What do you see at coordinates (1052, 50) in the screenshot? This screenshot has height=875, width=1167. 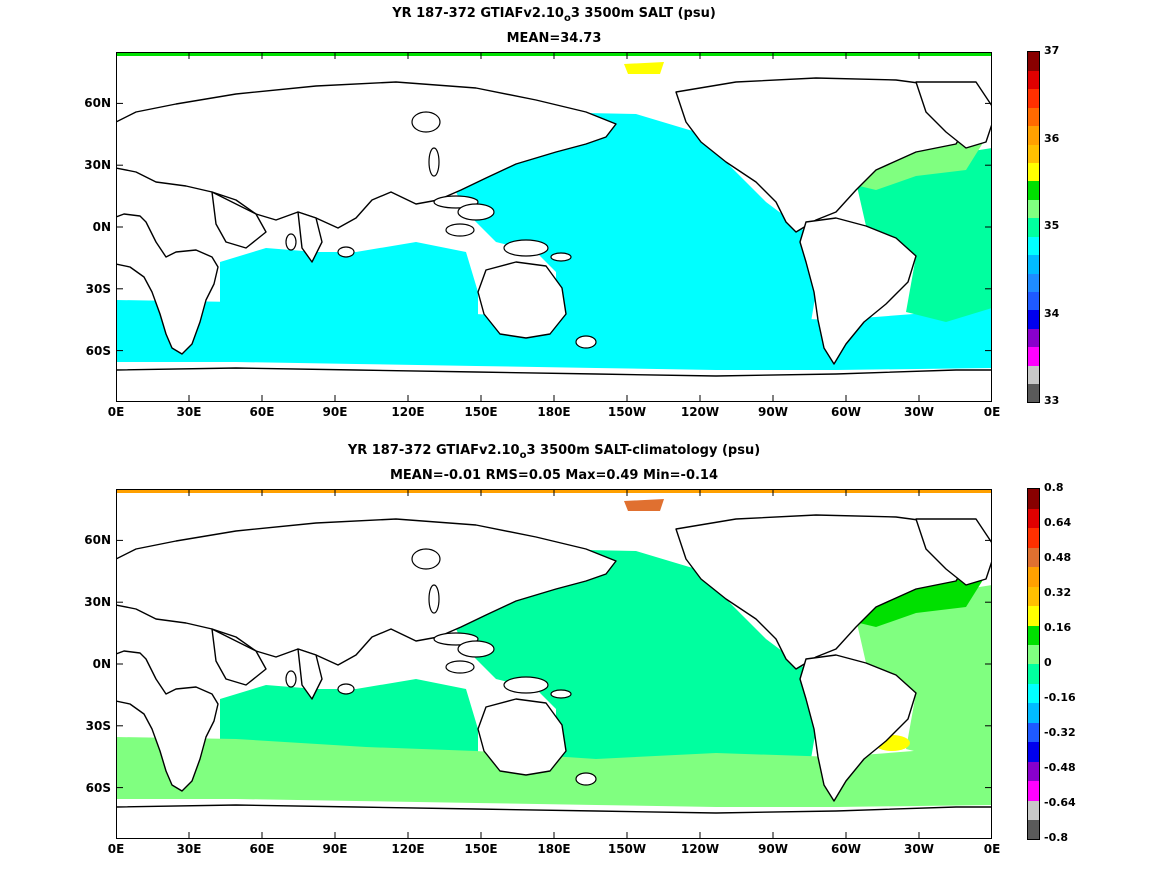 I see `colorbar-tick-label: 37` at bounding box center [1052, 50].